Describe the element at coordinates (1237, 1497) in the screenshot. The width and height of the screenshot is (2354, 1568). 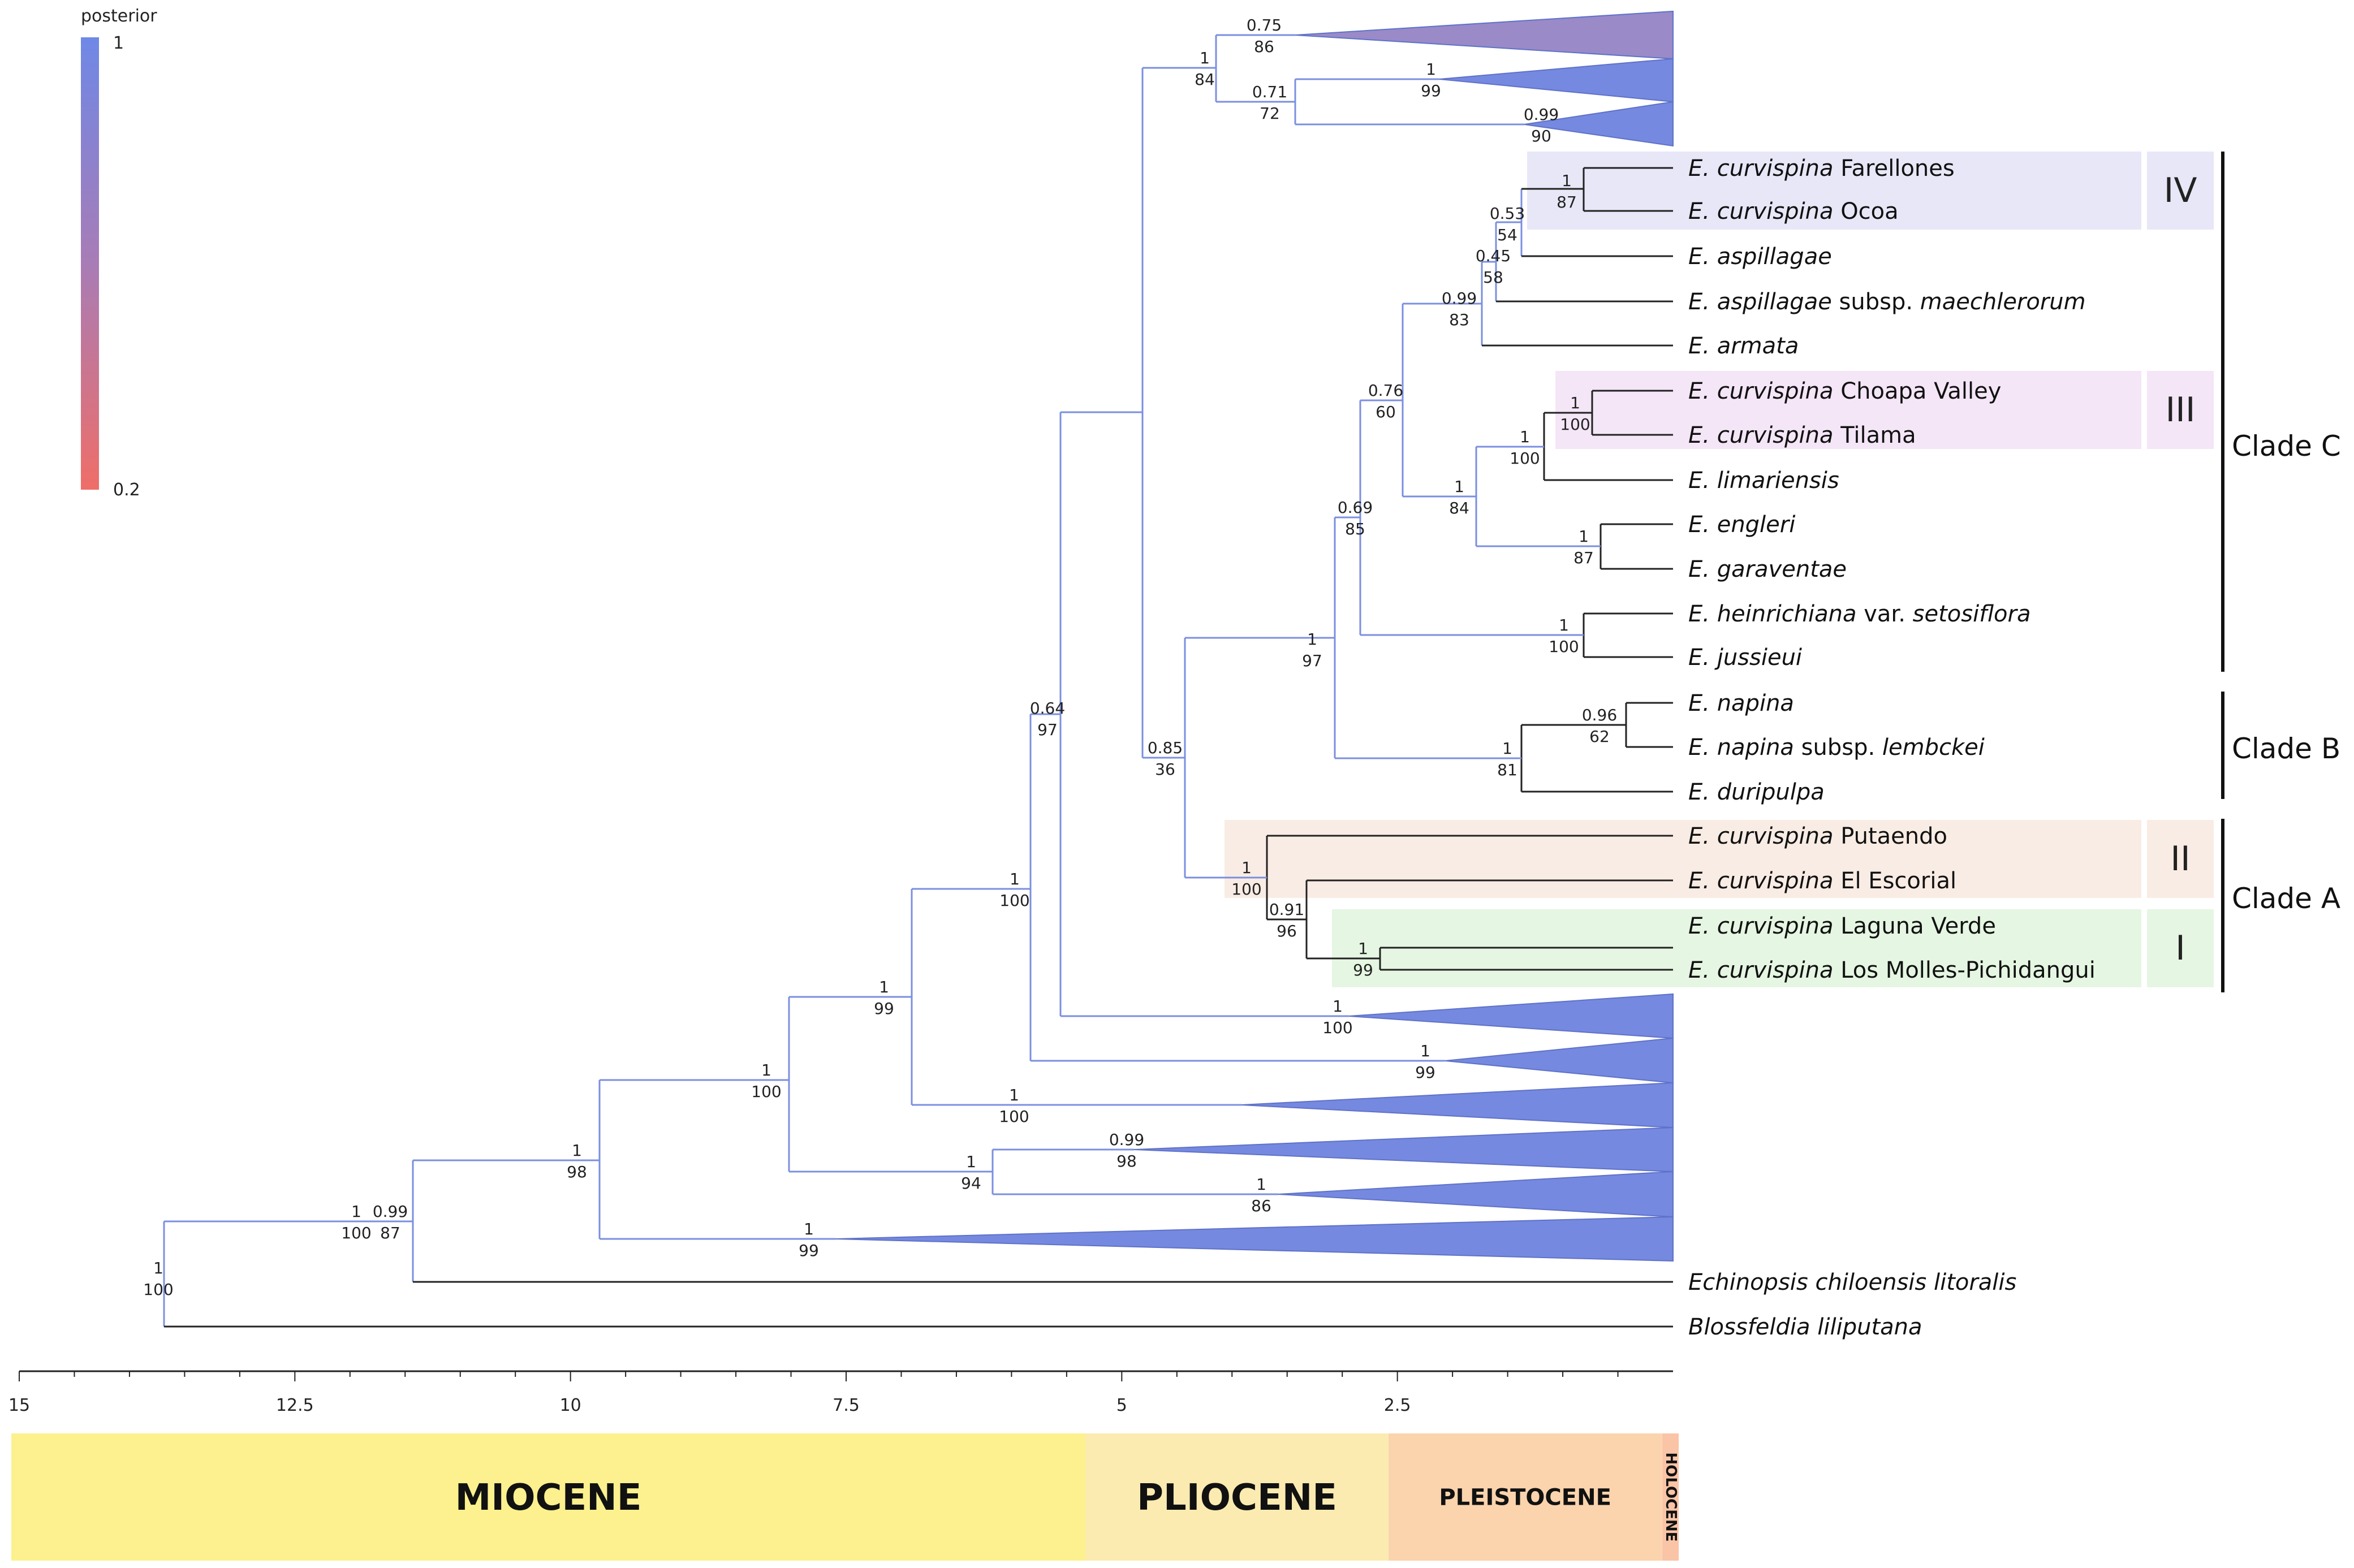
I see `epoch-pliocene-band` at that location.